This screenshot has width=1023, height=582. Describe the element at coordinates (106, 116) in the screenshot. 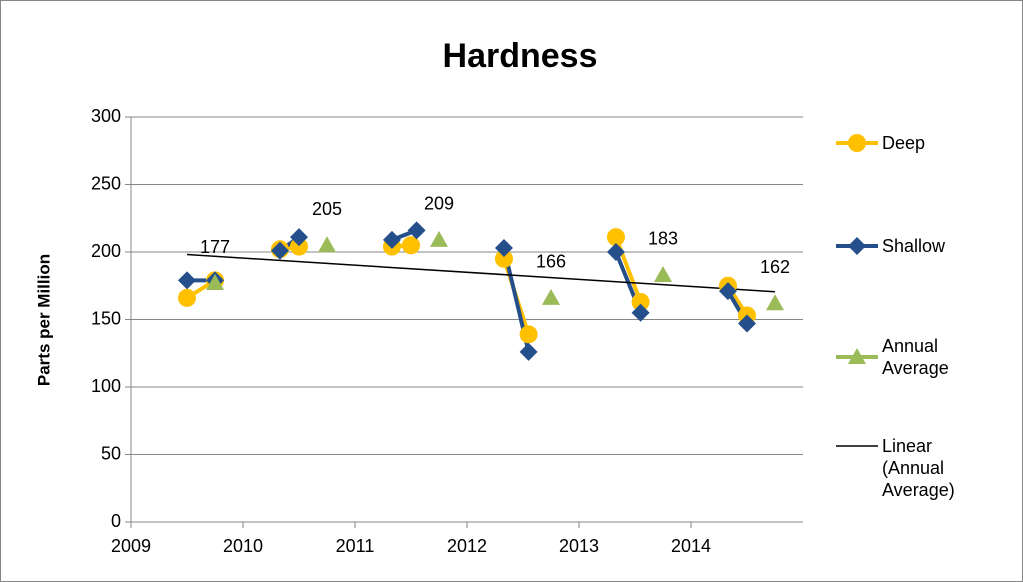

I see `y-tick-label: 300` at that location.